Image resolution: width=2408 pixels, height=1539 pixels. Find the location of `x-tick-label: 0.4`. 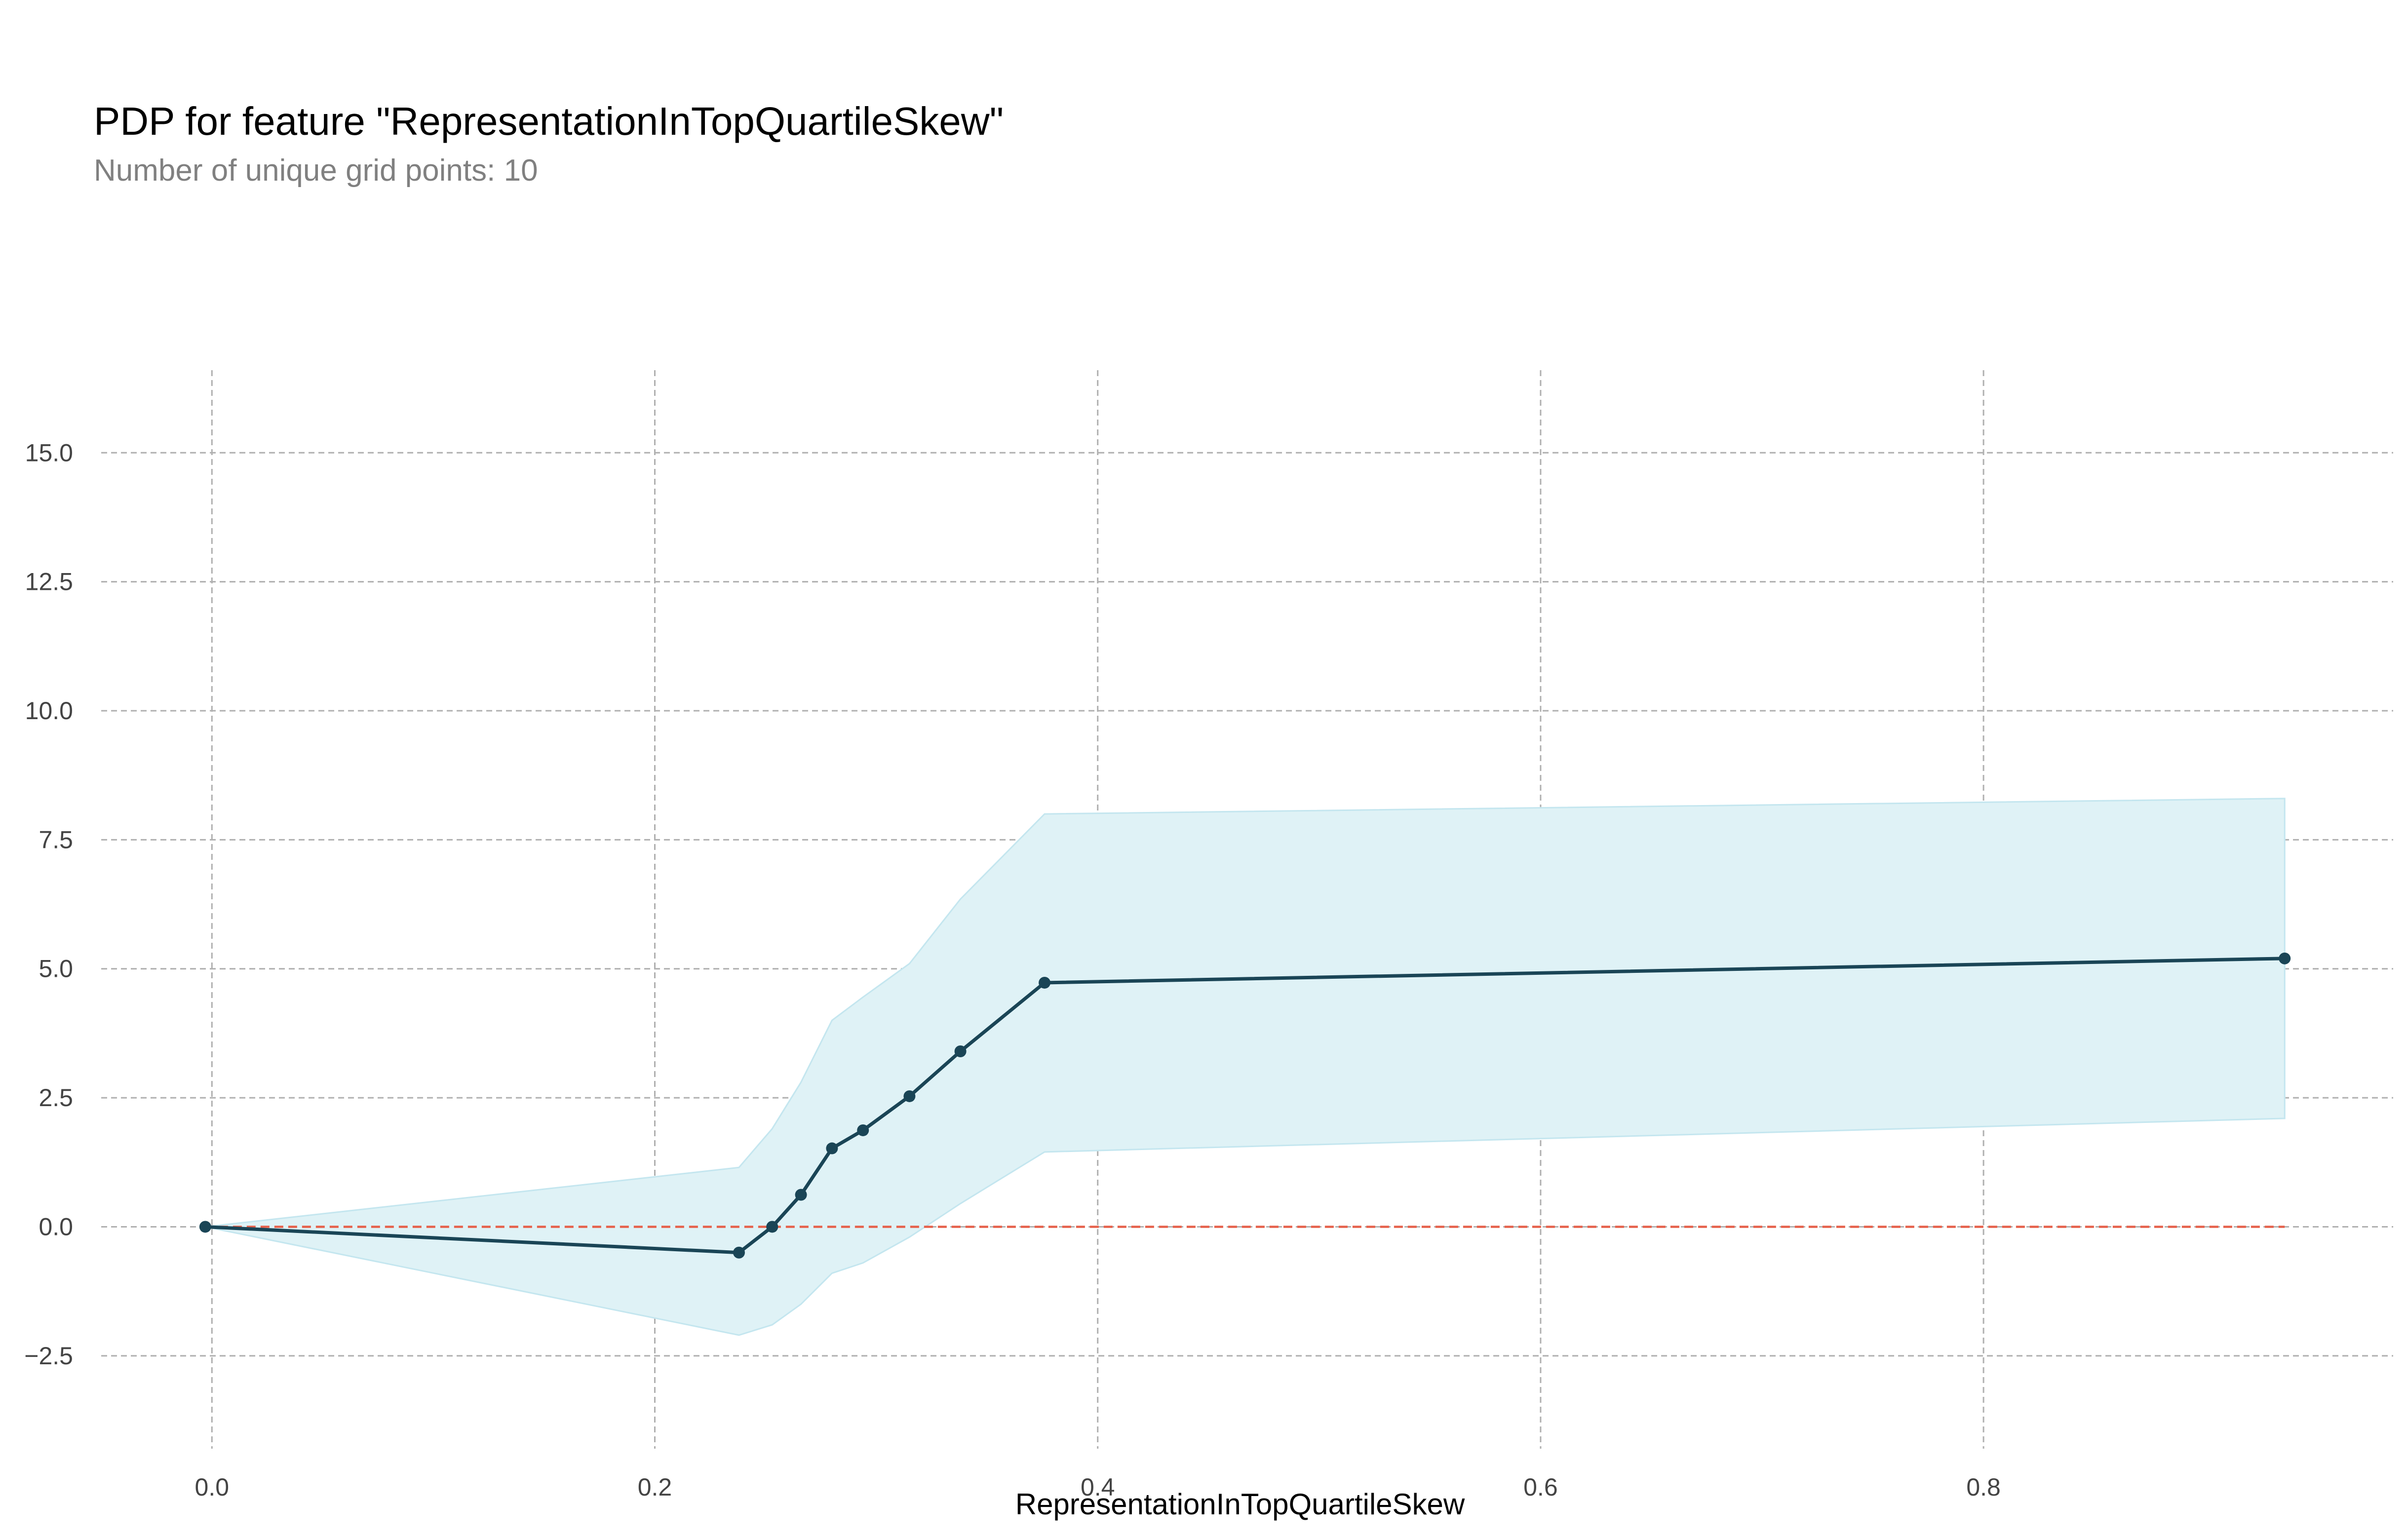

x-tick-label: 0.4 is located at coordinates (1098, 1487).